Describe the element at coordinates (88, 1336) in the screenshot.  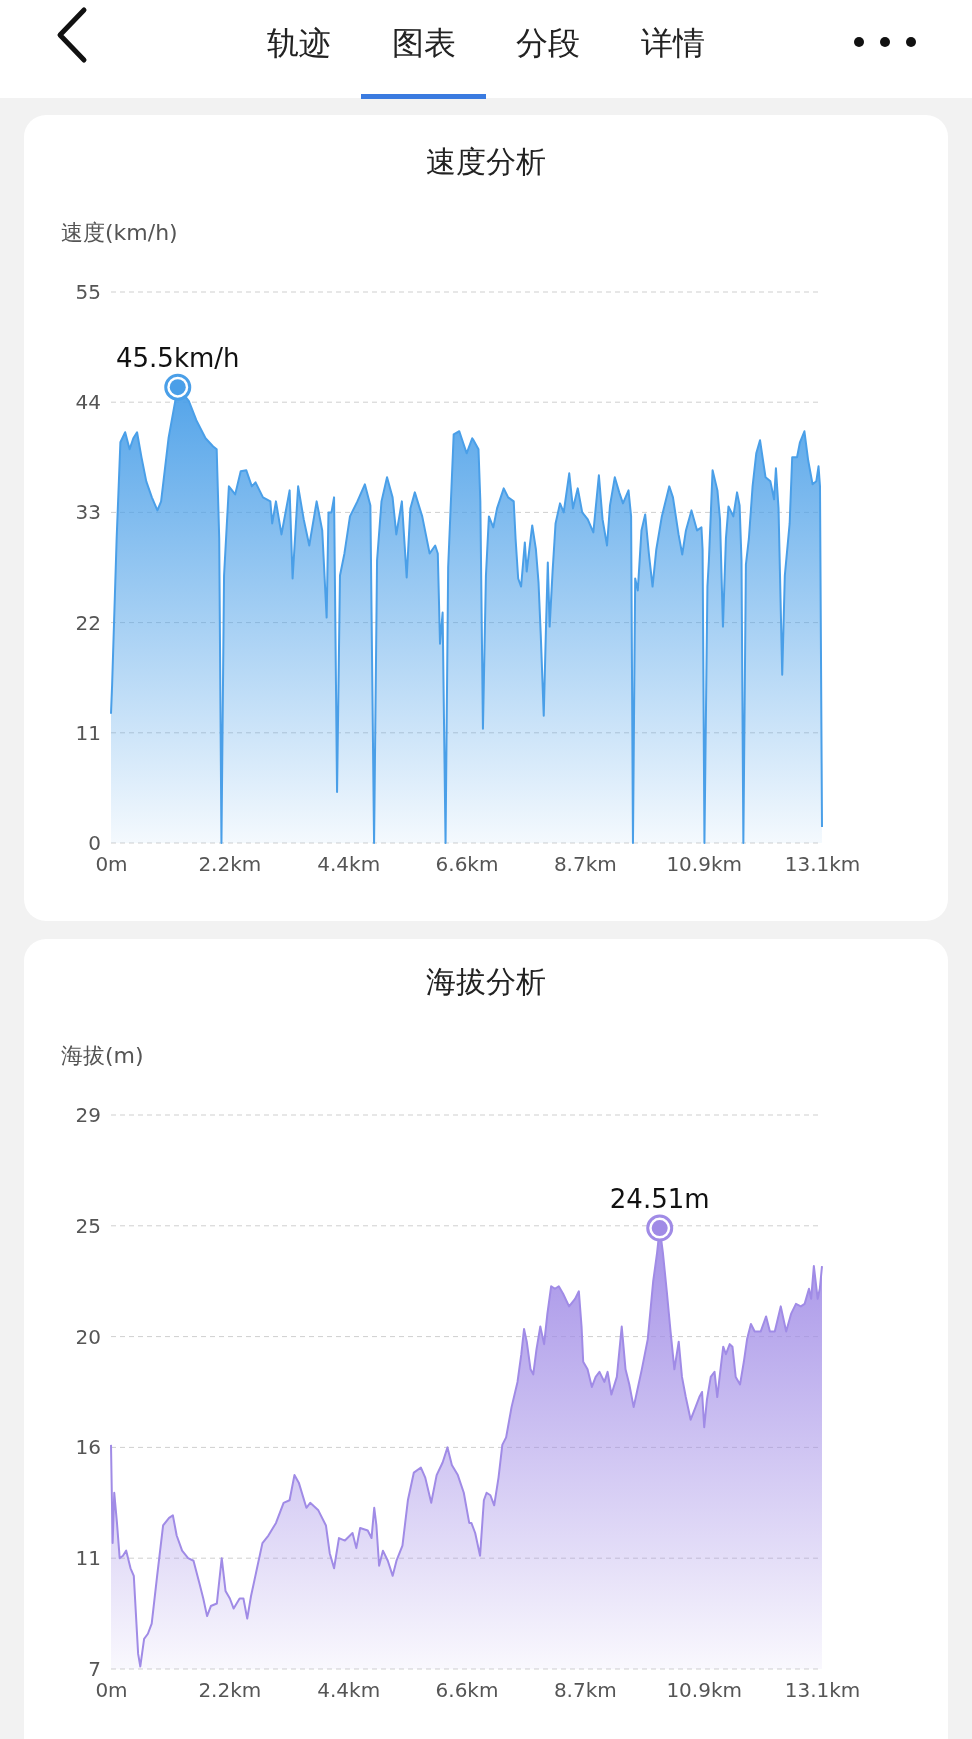
I see `y-tick-label: 20` at that location.